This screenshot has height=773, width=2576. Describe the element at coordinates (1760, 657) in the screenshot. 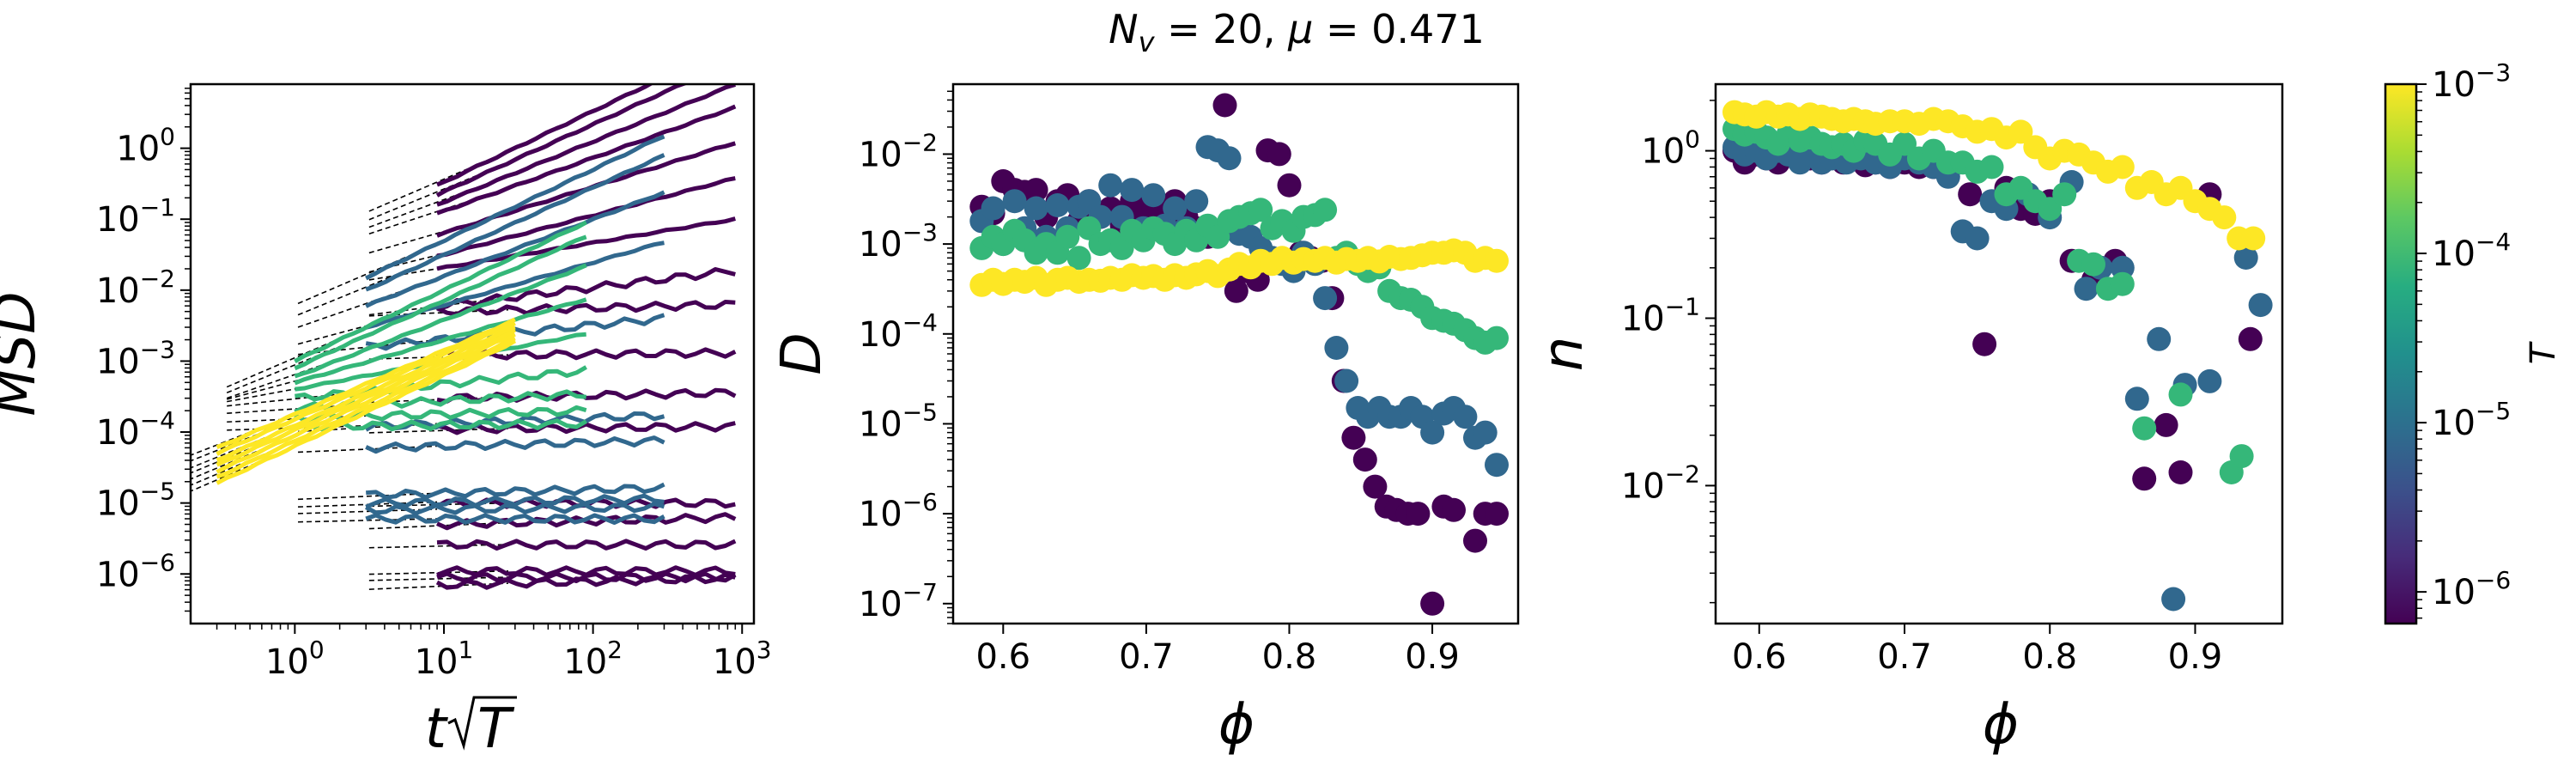

I see `x-tick-label: 0.6` at that location.